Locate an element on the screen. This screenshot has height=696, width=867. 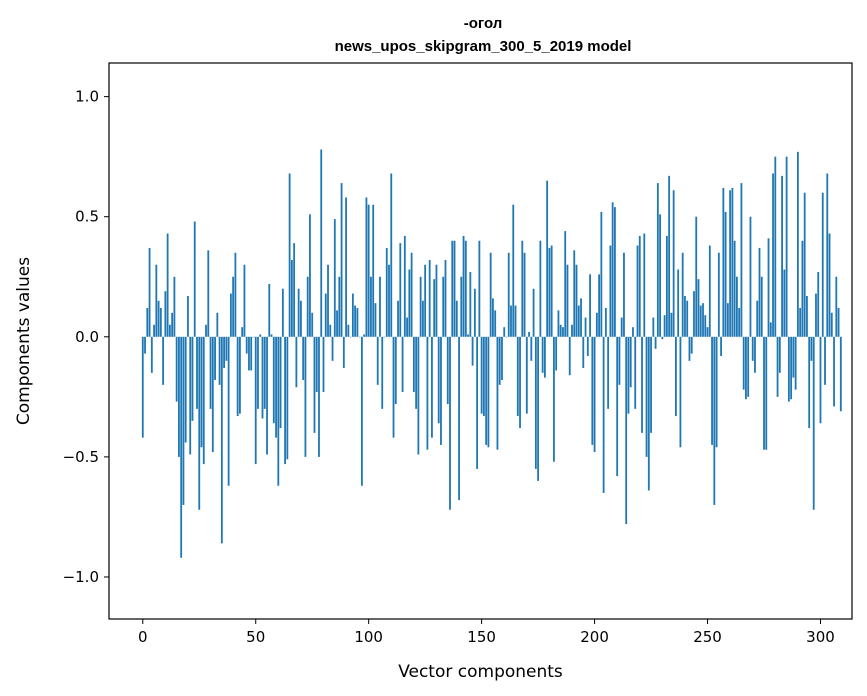
x-tick-label: 150 is located at coordinates (481, 637).